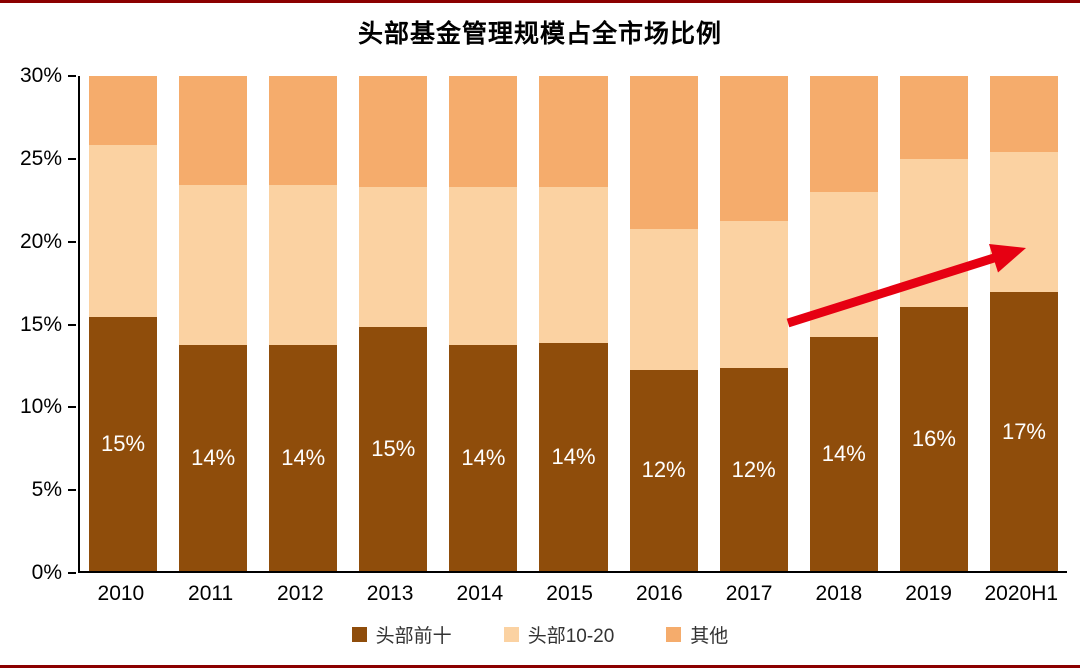  I want to click on y-tick-label-15%: 15%, so click(40, 324).